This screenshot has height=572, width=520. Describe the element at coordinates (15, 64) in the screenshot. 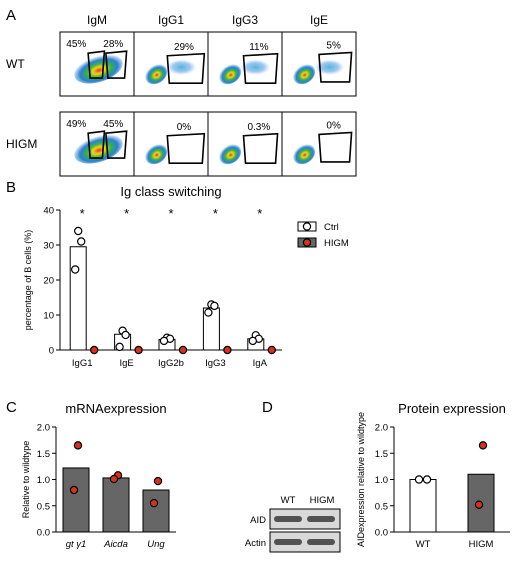

I see `row-label-wt: WT` at that location.